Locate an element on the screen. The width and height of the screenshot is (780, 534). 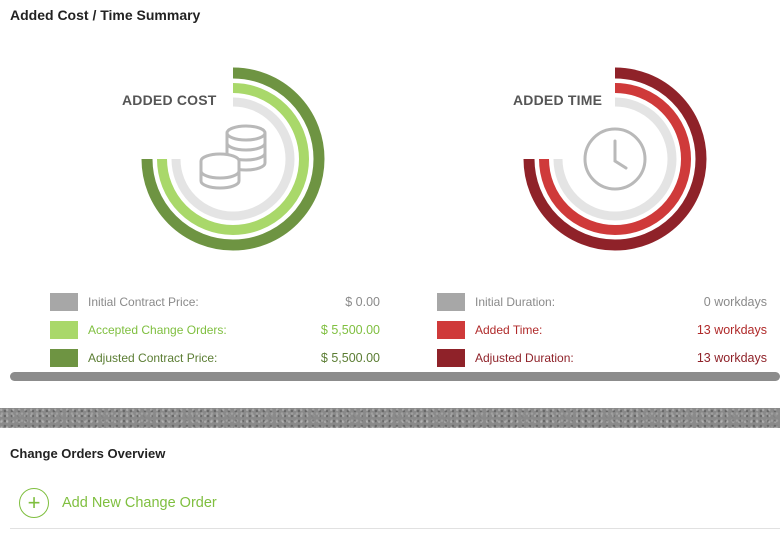
accepted-change-orders-row: Accepted Change Orders: $ 5,500.00 is located at coordinates (215, 331).